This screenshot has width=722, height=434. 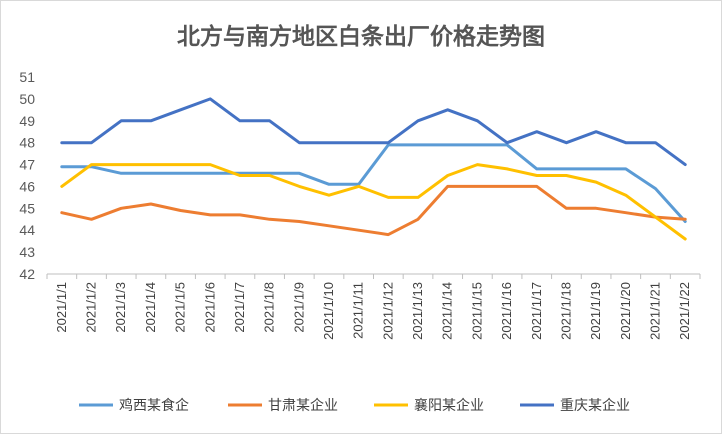 What do you see at coordinates (27, 99) in the screenshot?
I see `y-tick-label: 50` at bounding box center [27, 99].